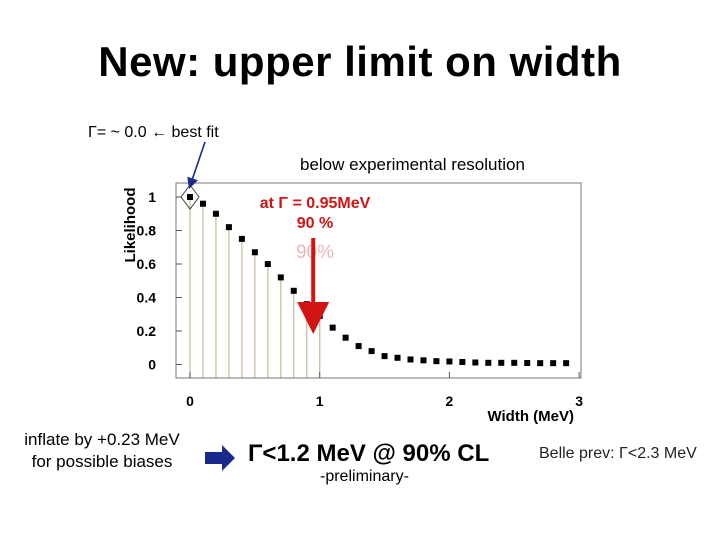 The height and width of the screenshot is (540, 720). I want to click on preliminary-note: -preliminary-, so click(364, 476).